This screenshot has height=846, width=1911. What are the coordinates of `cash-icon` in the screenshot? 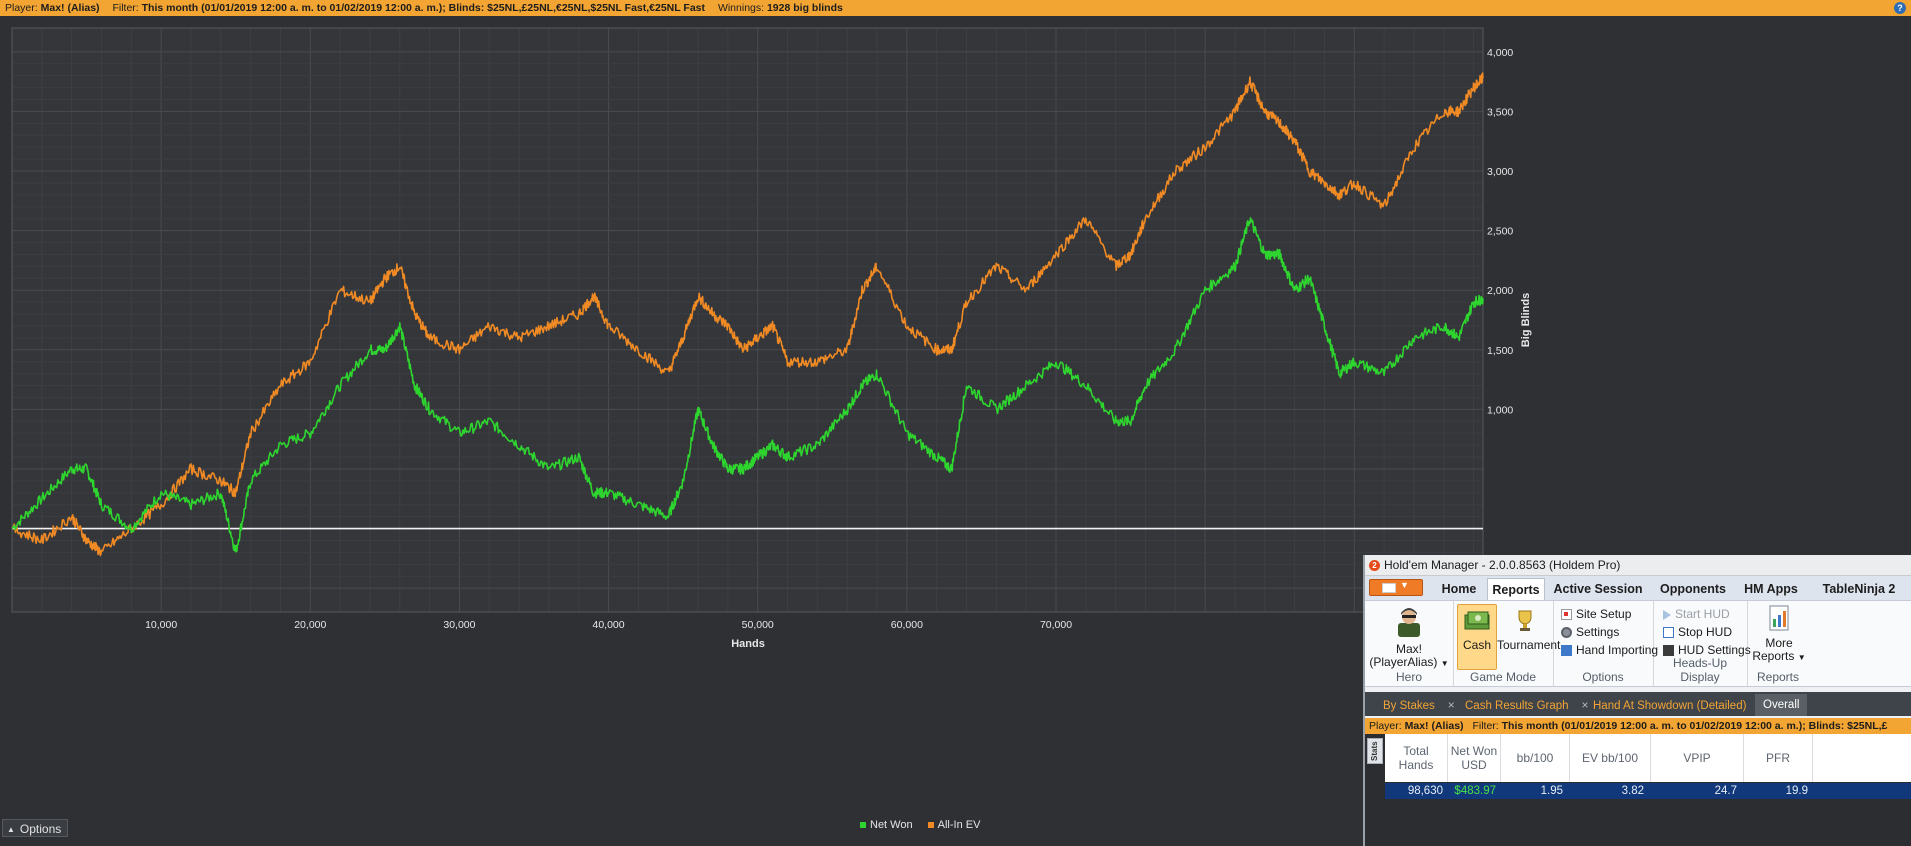 It's located at (1477, 620).